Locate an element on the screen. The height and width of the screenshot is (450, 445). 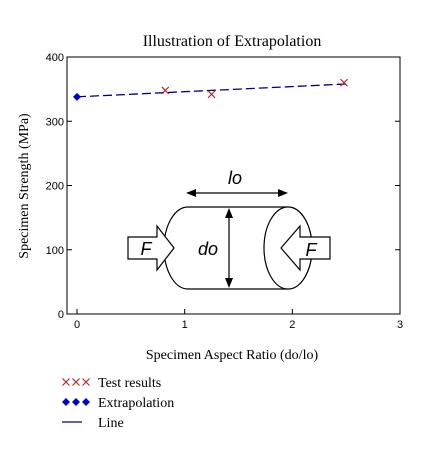
x-tick-label: 0 is located at coordinates (77, 325).